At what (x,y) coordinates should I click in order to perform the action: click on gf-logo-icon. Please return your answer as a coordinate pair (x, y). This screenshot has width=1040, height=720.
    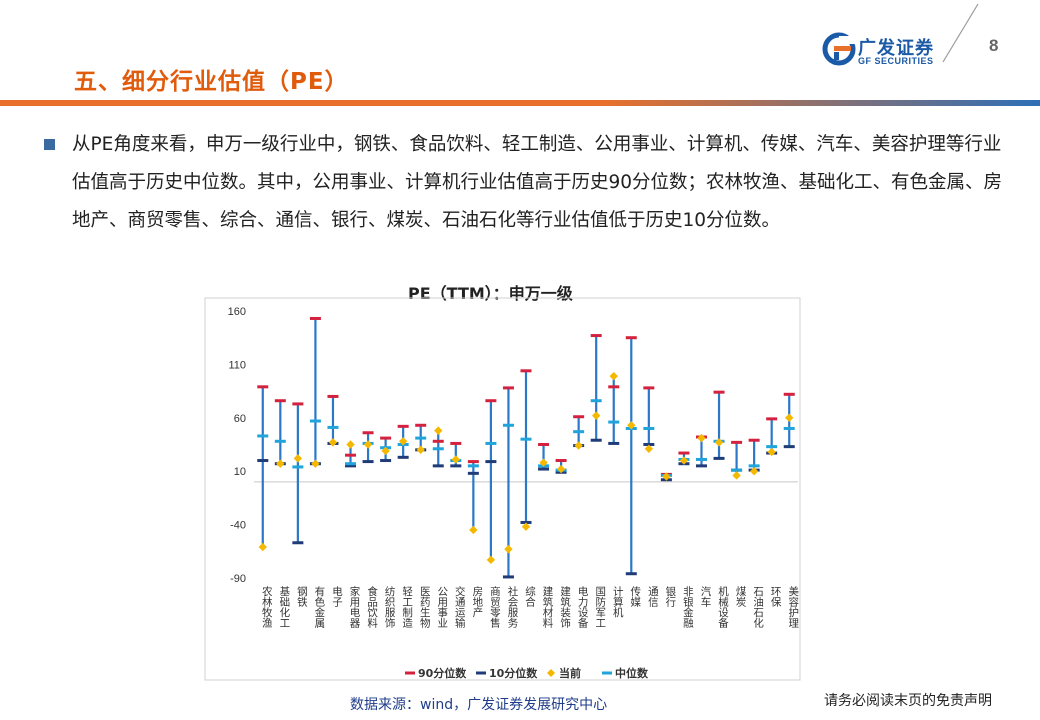
    Looking at the image, I should click on (839, 49).